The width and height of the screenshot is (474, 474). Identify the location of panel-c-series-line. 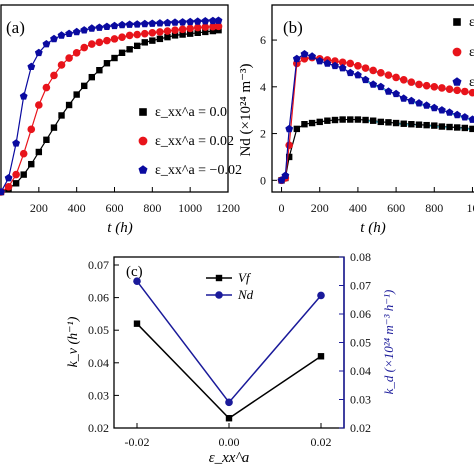
(229, 342).